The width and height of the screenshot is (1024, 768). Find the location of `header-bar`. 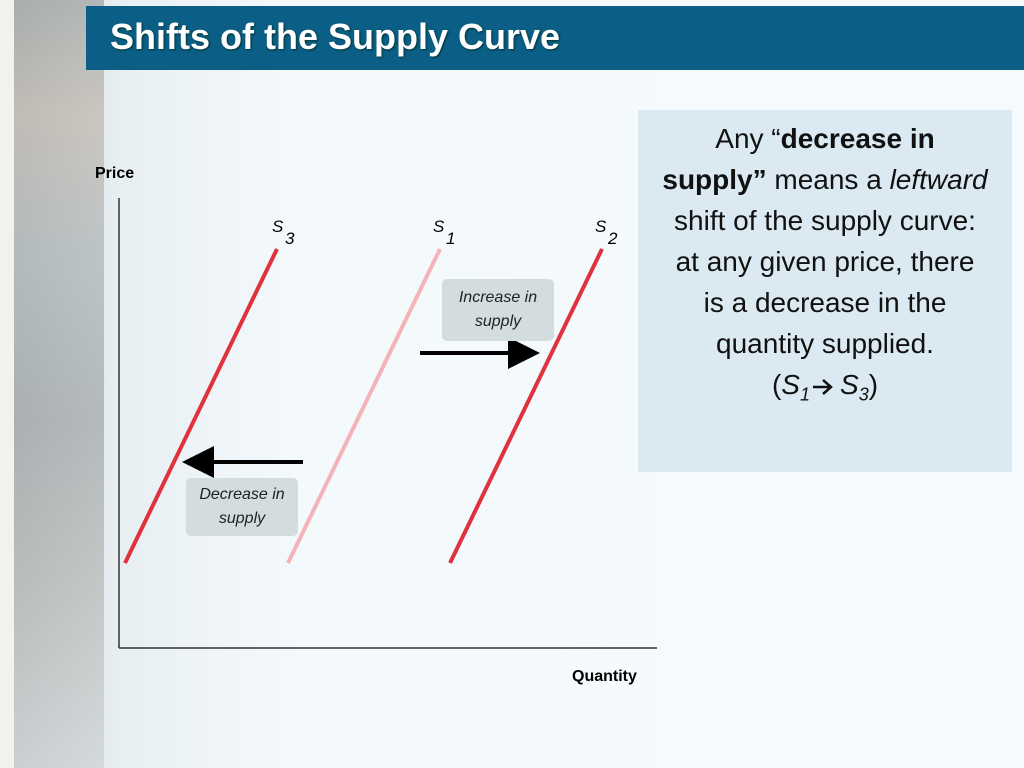

header-bar is located at coordinates (555, 38).